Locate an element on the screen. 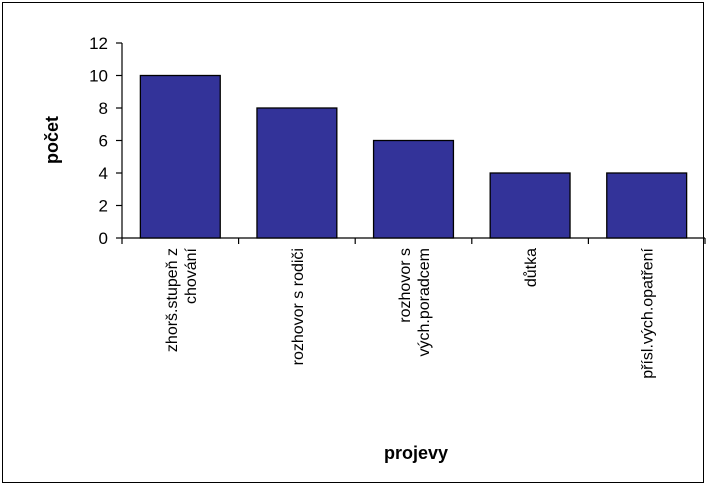 The image size is (709, 488). x-category-label: vých.poradcem is located at coordinates (424, 302).